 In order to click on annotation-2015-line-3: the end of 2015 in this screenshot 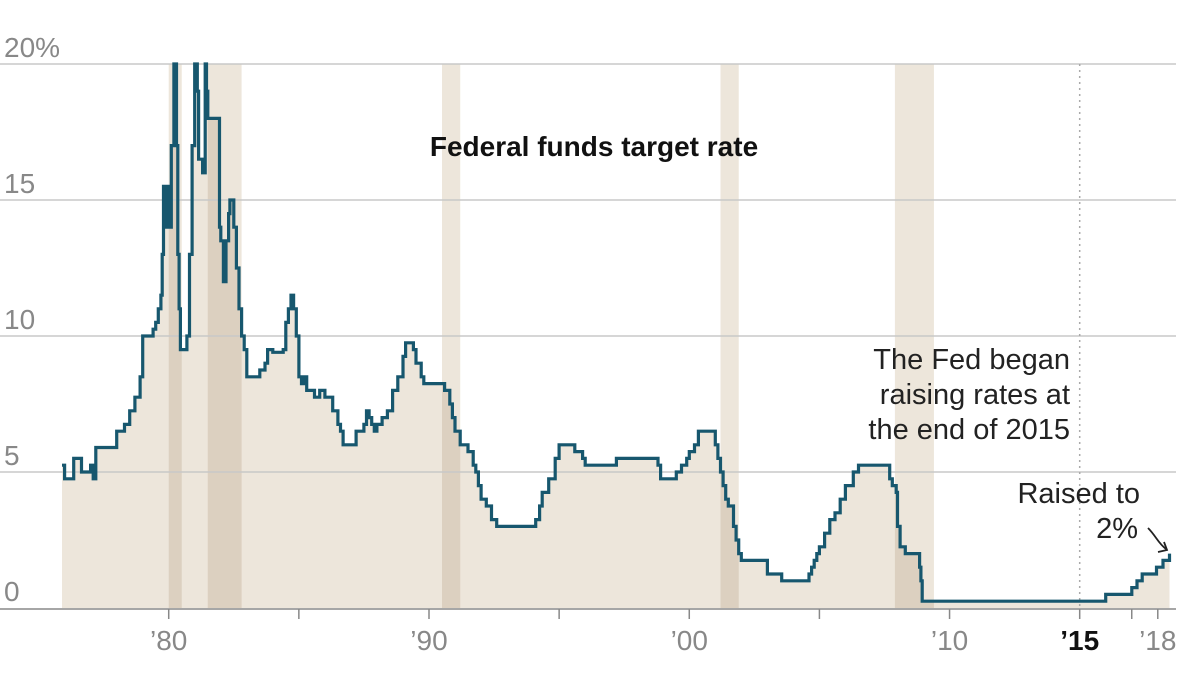, I will do `click(969, 430)`.